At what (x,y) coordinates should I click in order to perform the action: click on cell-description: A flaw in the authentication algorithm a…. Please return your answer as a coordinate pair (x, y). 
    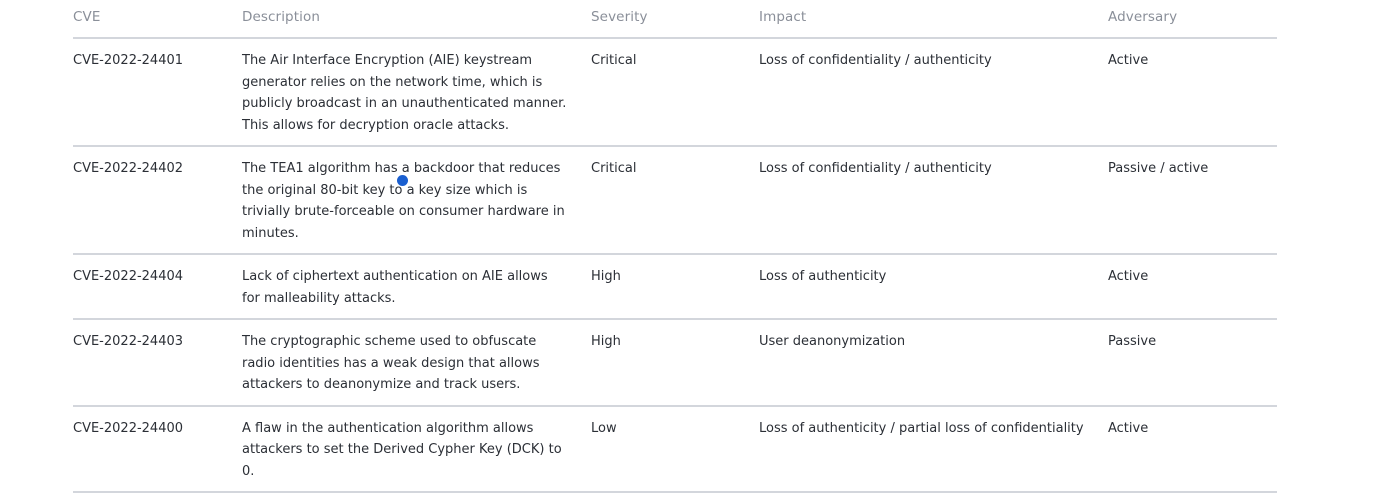
    Looking at the image, I should click on (416, 449).